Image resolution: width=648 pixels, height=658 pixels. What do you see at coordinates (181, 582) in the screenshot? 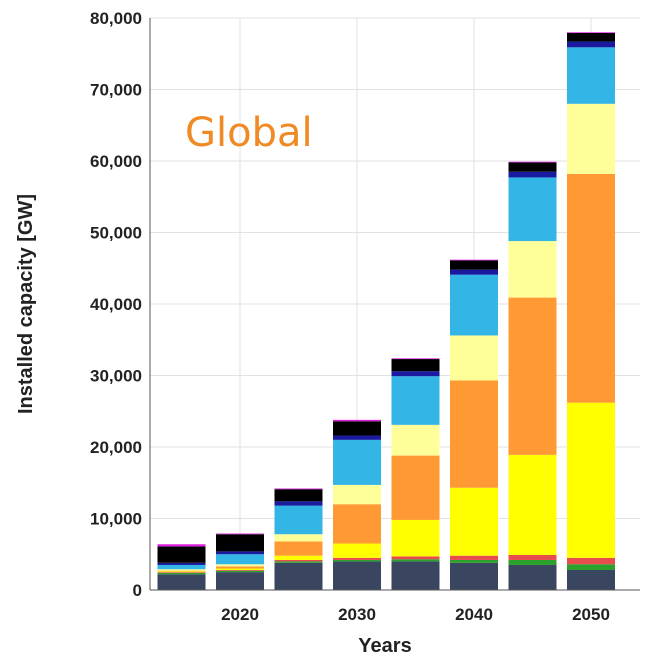
I see `bar-segment-2015-s0` at bounding box center [181, 582].